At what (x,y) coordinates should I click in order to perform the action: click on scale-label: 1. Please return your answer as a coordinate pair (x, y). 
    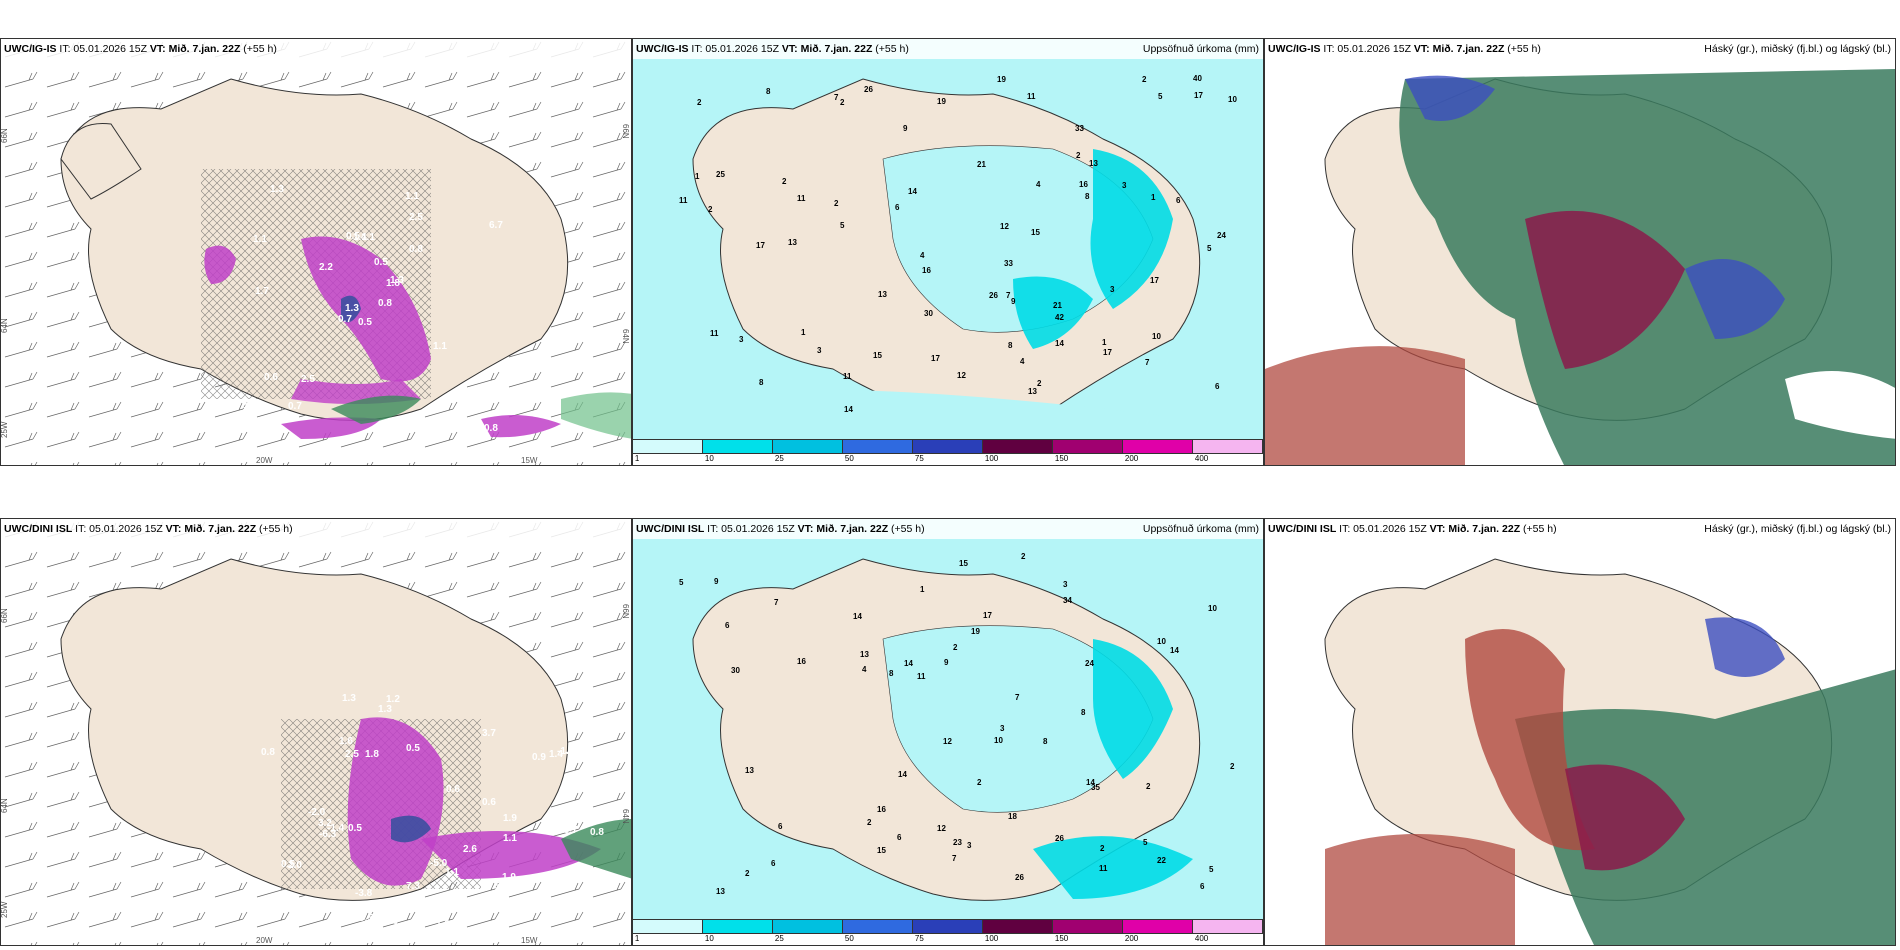
    Looking at the image, I should click on (637, 458).